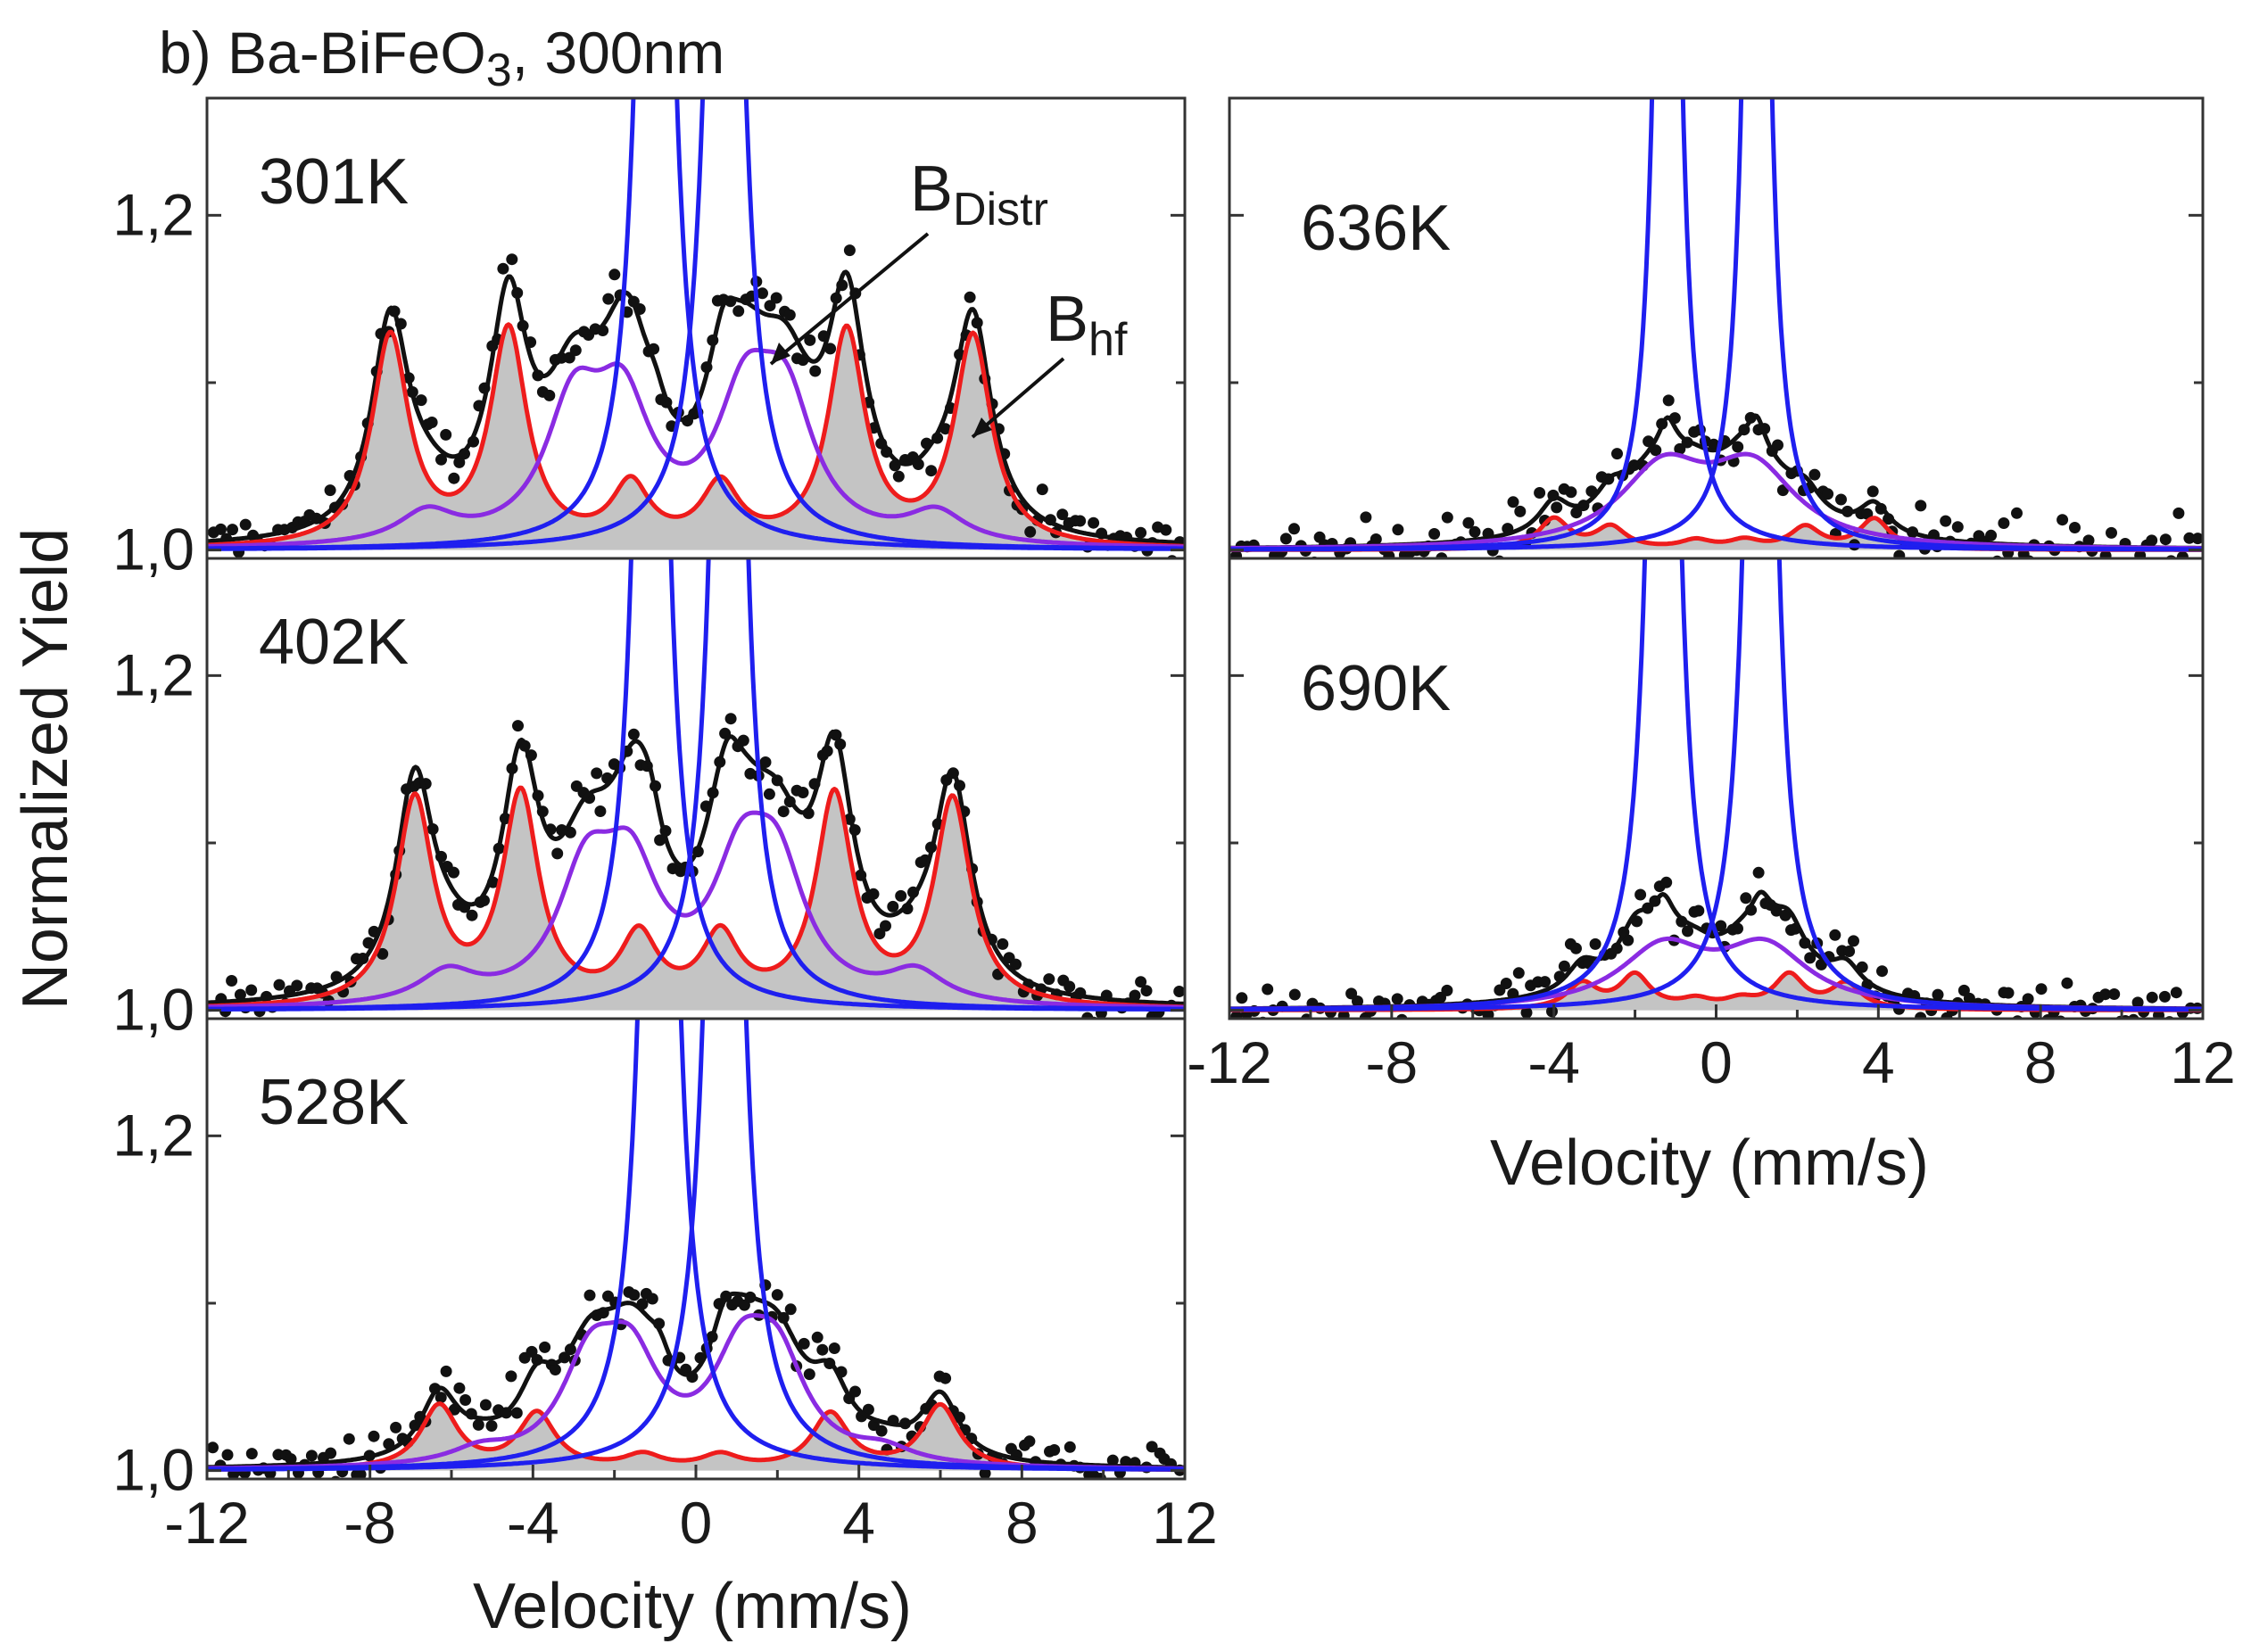 The height and width of the screenshot is (1652, 2251). Describe the element at coordinates (1184, 1523) in the screenshot. I see `x-tick-label: 12` at that location.